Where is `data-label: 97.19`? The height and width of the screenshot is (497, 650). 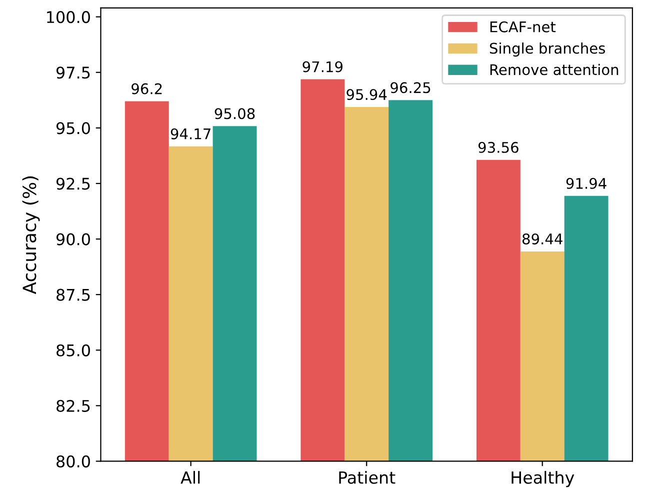
data-label: 97.19 is located at coordinates (322, 66).